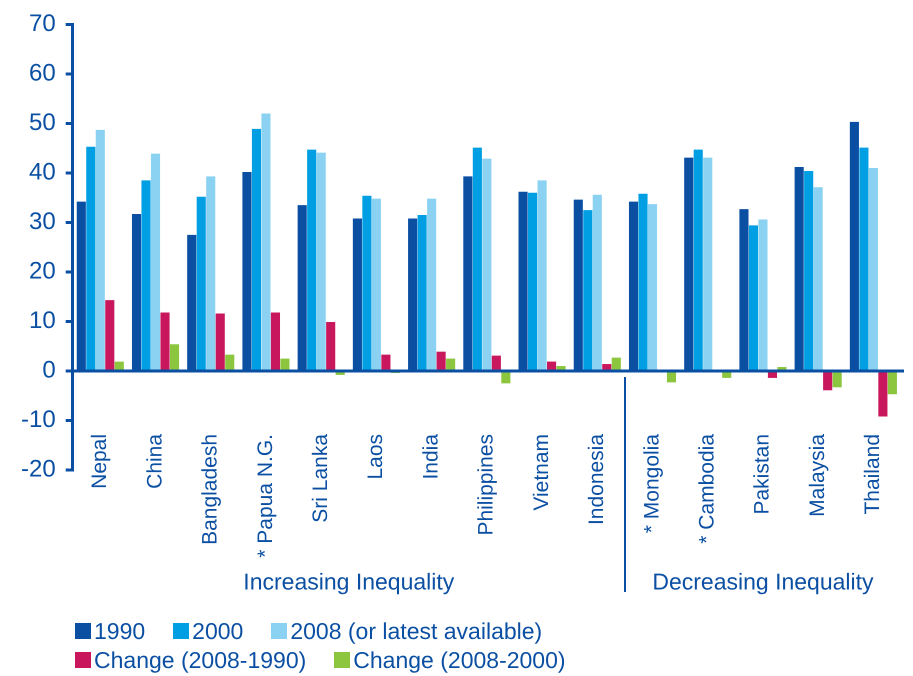 Image resolution: width=913 pixels, height=676 pixels. Describe the element at coordinates (872, 474) in the screenshot. I see `x-tick-label: Thailand` at that location.